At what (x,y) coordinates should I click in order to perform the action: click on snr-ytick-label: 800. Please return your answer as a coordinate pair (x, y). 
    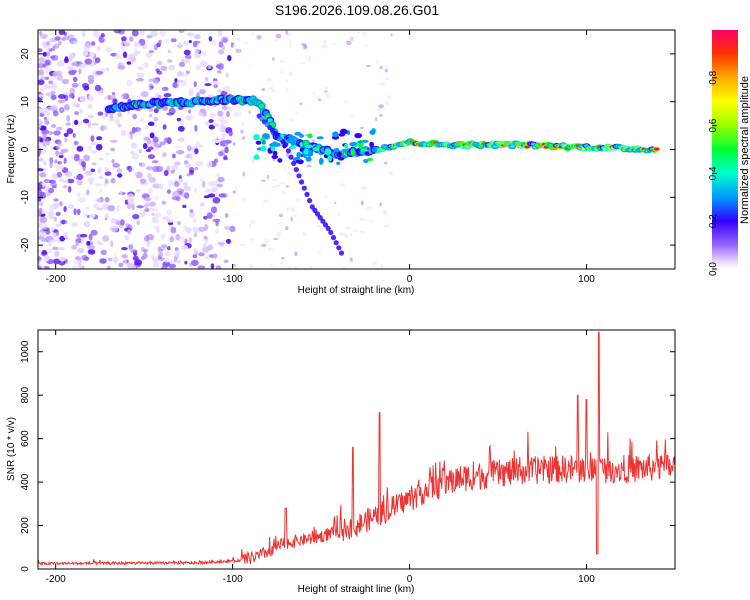
    Looking at the image, I should click on (25, 394).